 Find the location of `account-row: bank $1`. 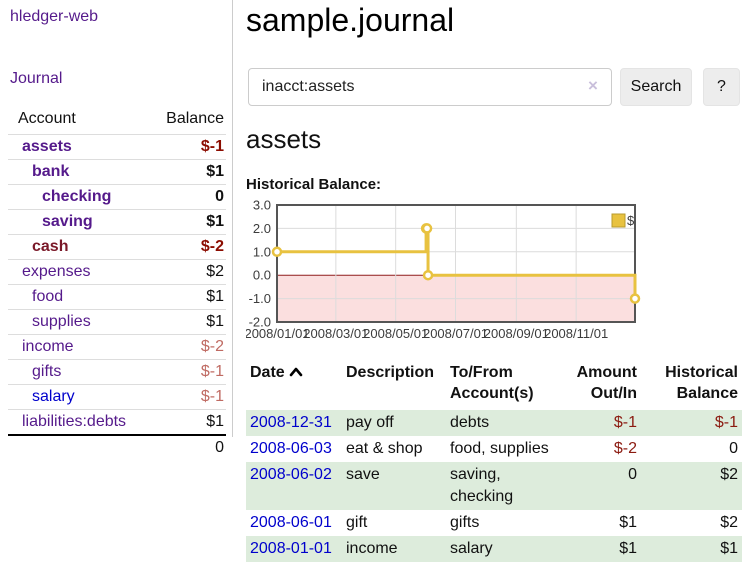

account-row: bank $1 is located at coordinates (117, 172).